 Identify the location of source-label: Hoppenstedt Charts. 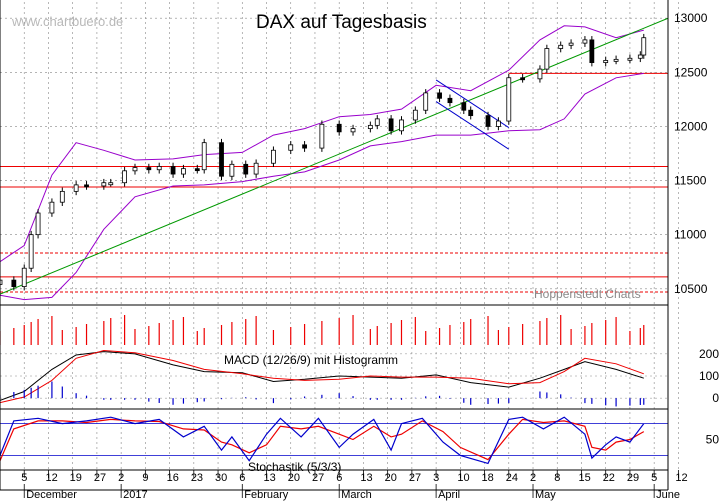
(587, 294).